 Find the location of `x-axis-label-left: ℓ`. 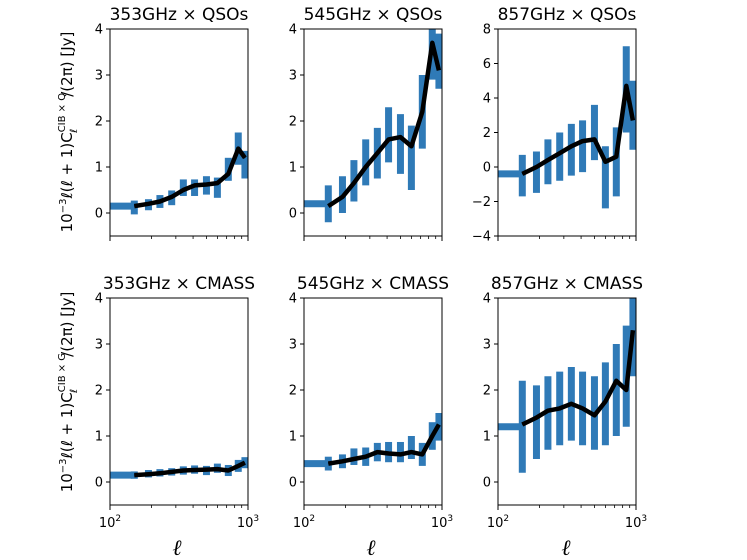

x-axis-label-left: ℓ is located at coordinates (177, 548).